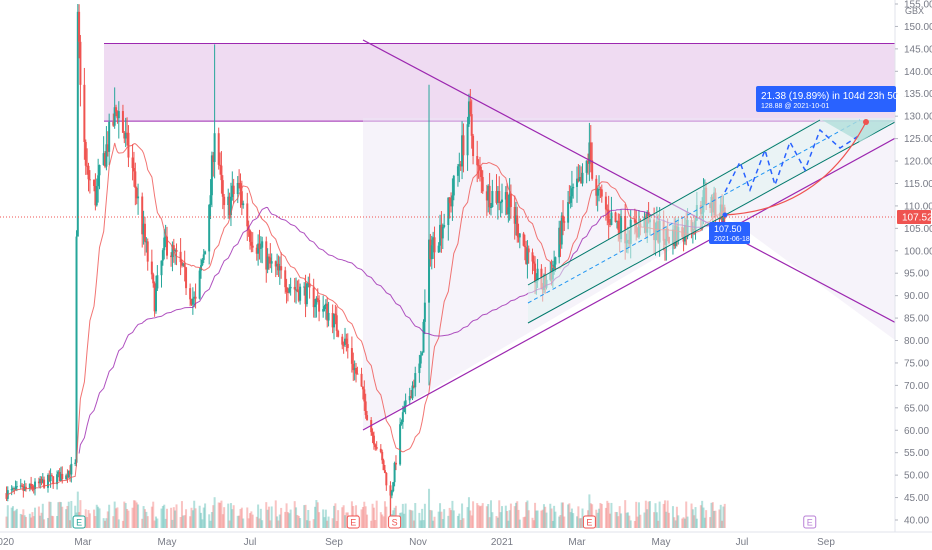  I want to click on projection-path, so click(792, 160).